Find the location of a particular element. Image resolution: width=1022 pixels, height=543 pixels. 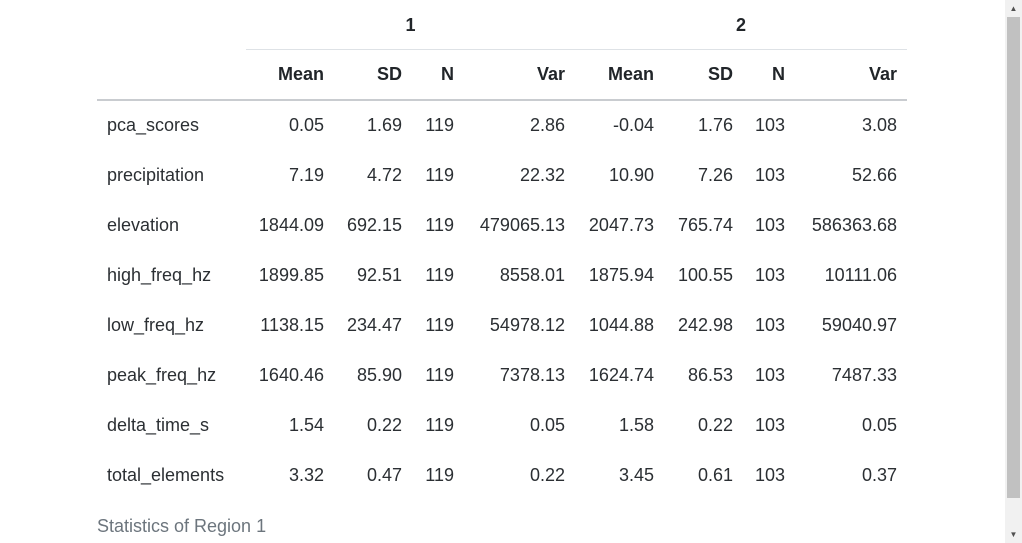

row-label: low_freq_hz is located at coordinates (156, 324).